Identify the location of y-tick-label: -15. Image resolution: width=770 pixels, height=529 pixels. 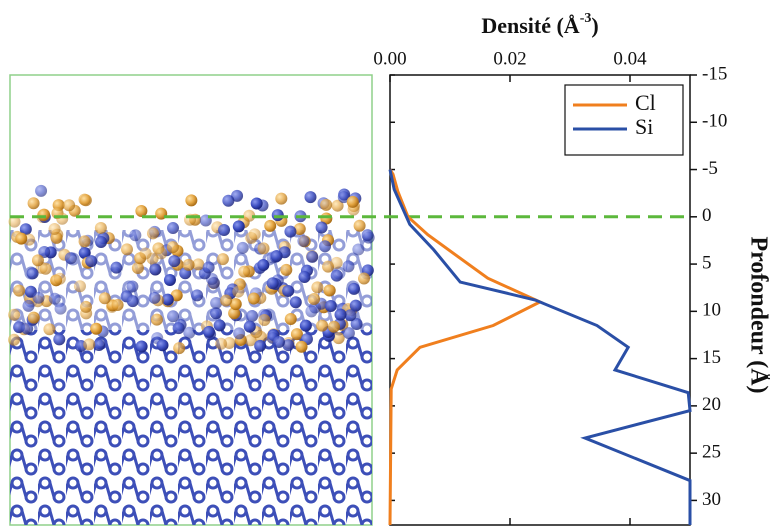
(714, 73).